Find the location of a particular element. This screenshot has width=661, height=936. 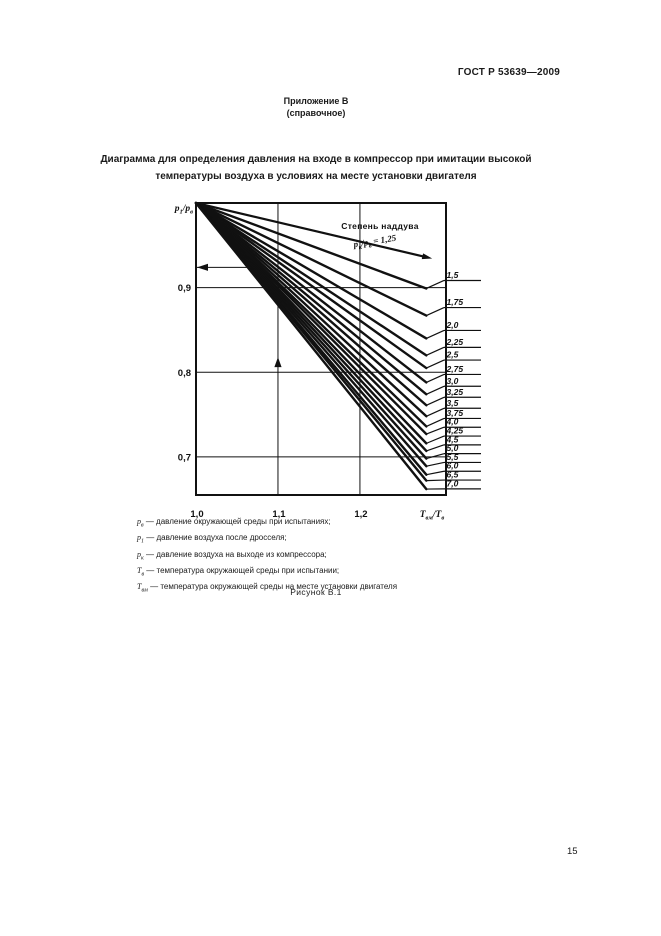

series-label-2,0: 2,0 is located at coordinates (452, 325).